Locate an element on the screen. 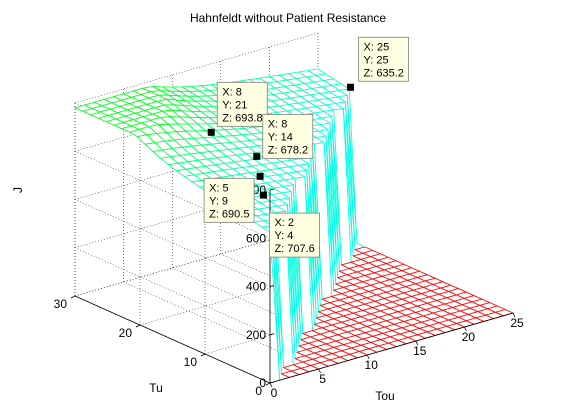 Image resolution: width=561 pixels, height=420 pixels. x-tick-label: 25 is located at coordinates (517, 323).